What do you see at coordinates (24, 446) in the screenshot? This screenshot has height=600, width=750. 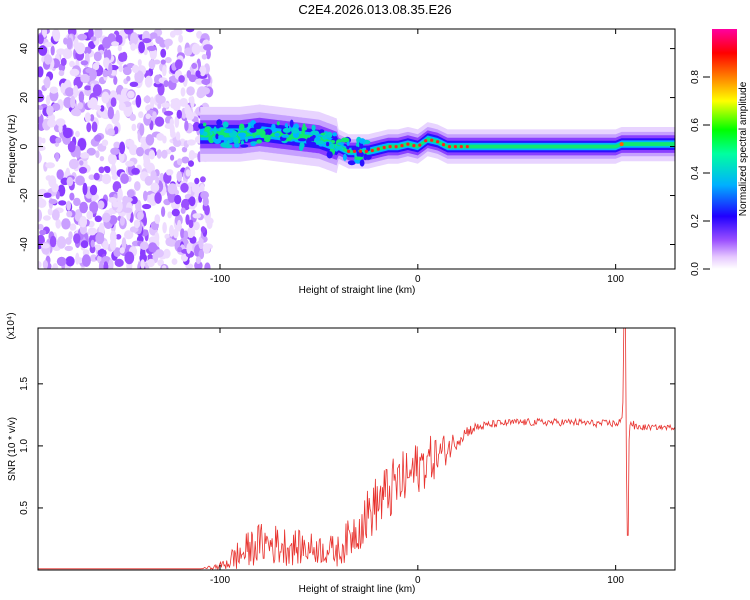 I see `snr-y-tick-label: 1.0` at bounding box center [24, 446].